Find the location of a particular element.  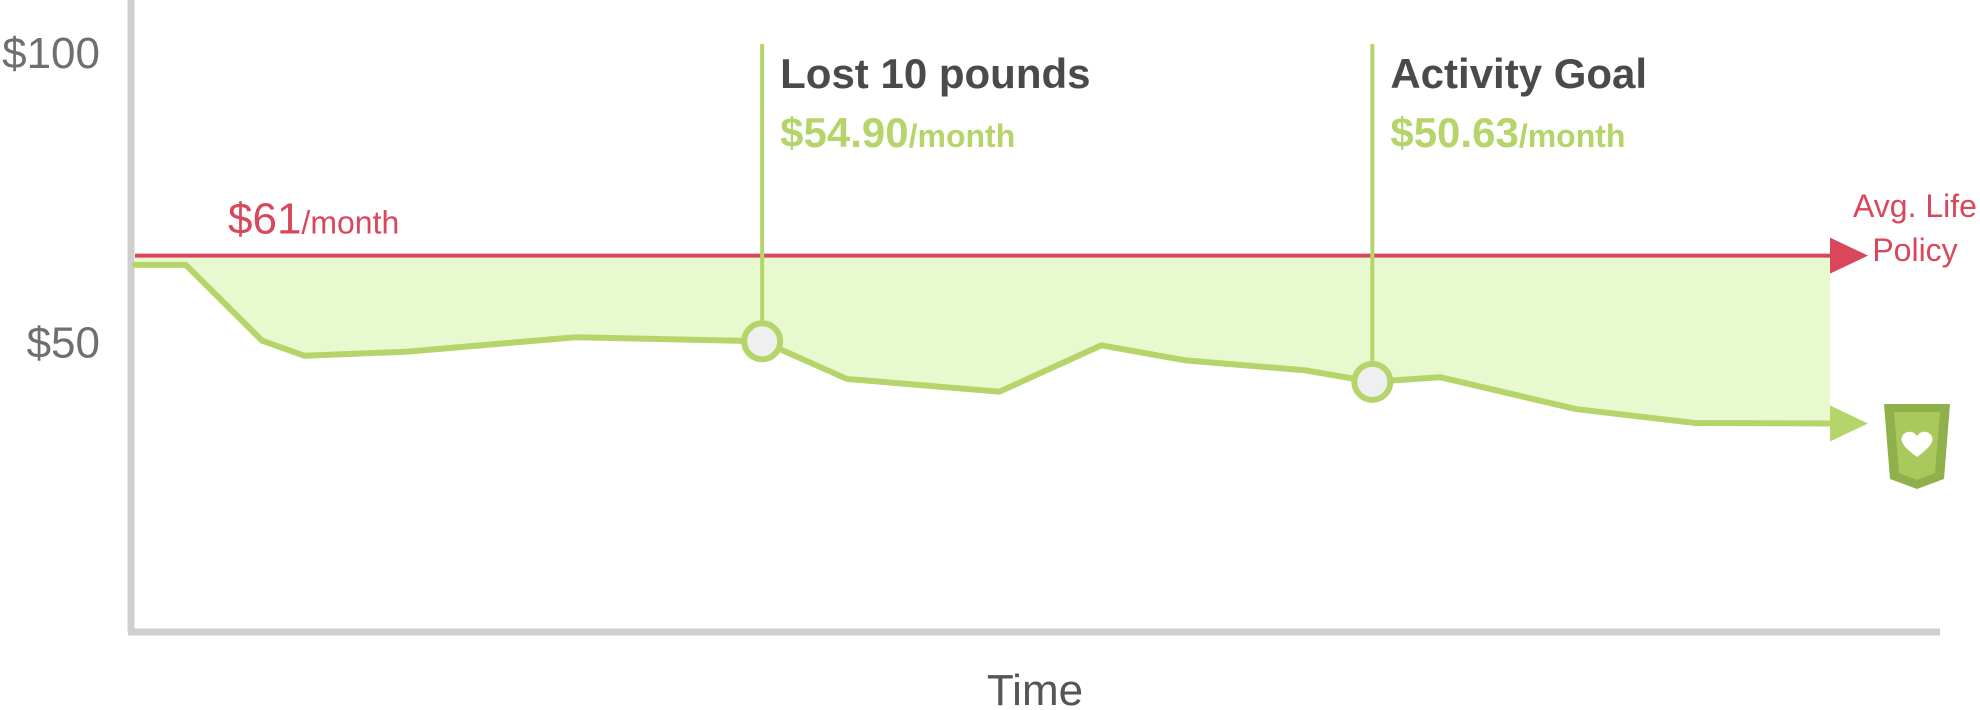

annotation-title: Activity Goal is located at coordinates (1518, 73).